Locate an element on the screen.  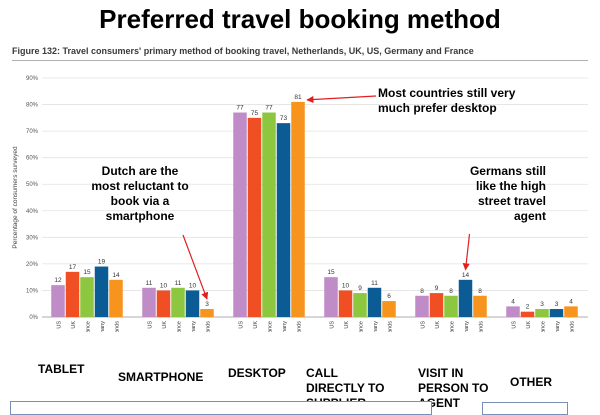
slide-title: Preferred travel booking method is located at coordinates (300, 19).